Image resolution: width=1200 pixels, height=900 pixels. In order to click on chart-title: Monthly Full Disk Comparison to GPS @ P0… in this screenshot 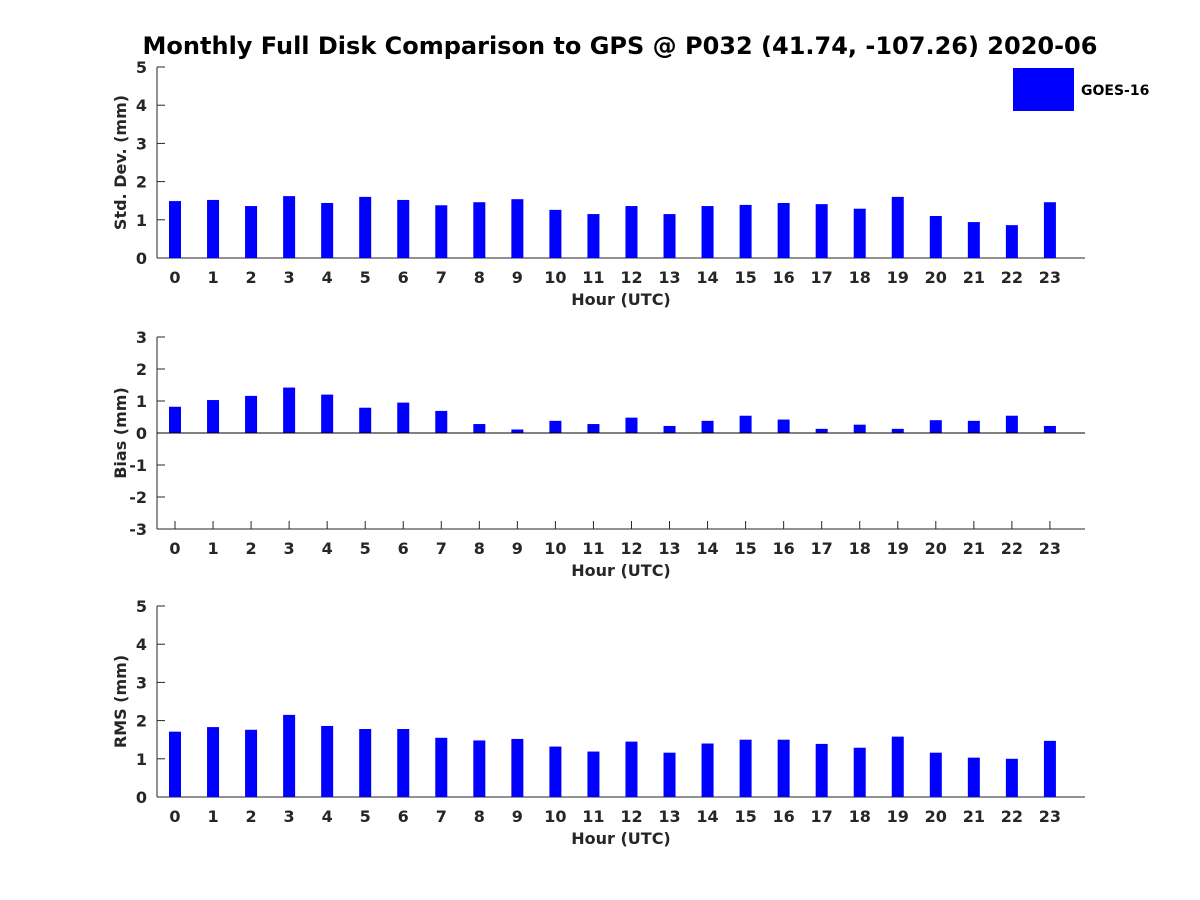, I will do `click(620, 46)`.